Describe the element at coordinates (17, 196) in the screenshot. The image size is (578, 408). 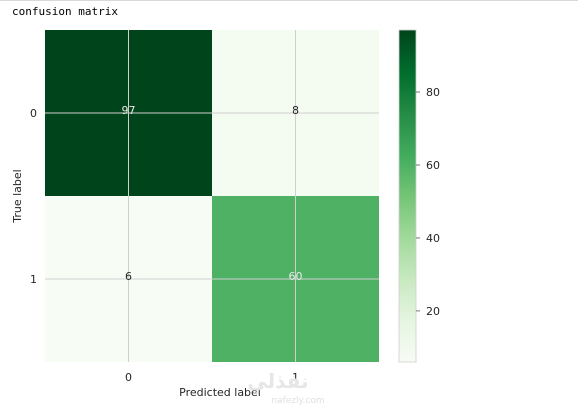
I see `y-axis-label: True label` at that location.